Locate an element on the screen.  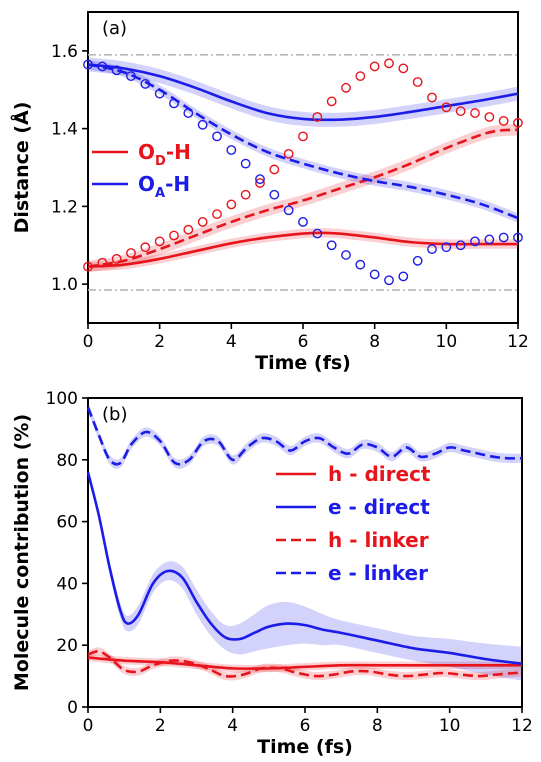
legend-label: h - direct is located at coordinates (379, 474).